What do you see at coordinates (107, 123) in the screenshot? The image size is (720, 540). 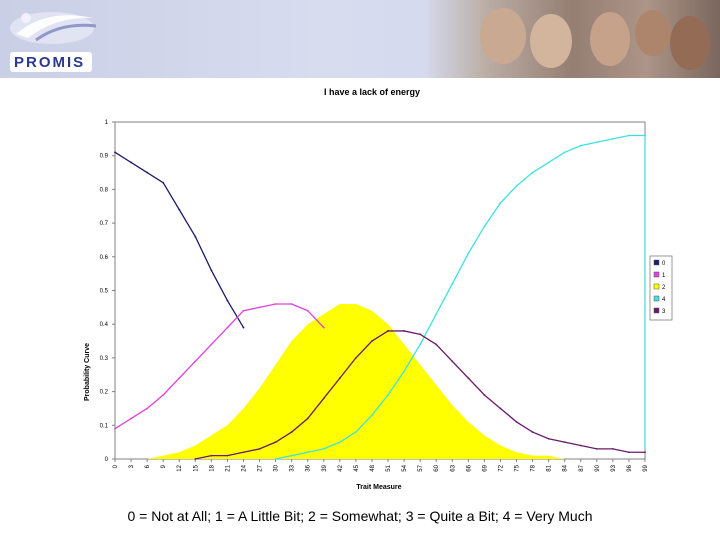 I see `y-tick-label: 1` at bounding box center [107, 123].